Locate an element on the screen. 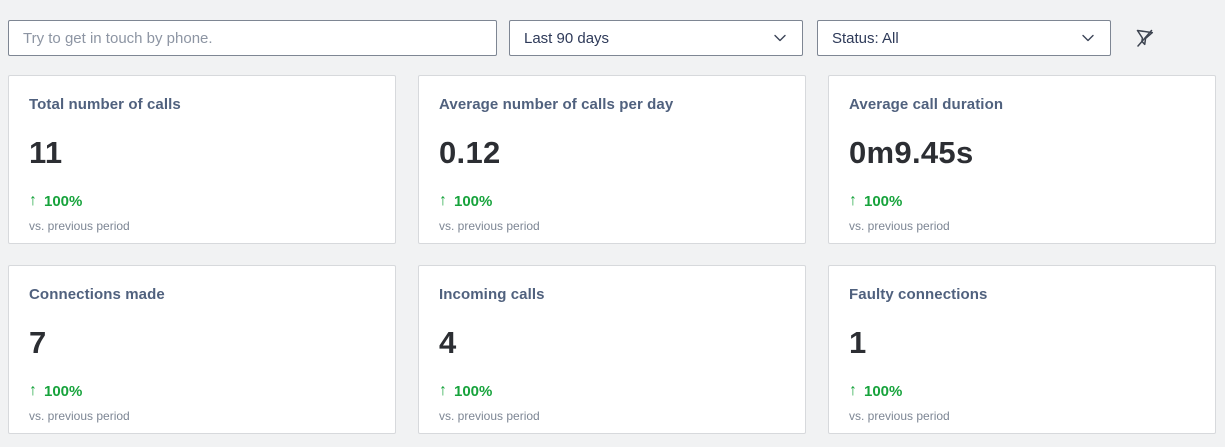 Image resolution: width=1225 pixels, height=447 pixels. card-value: 4 is located at coordinates (448, 342).